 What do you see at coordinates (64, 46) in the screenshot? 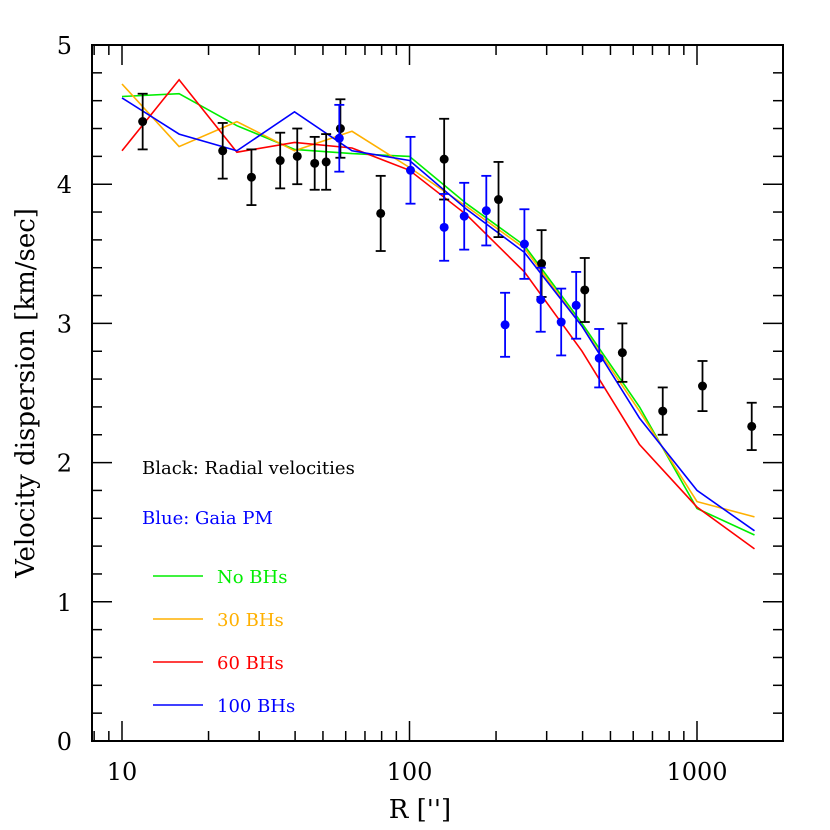
I see `y-tick-label: 5` at bounding box center [64, 46].